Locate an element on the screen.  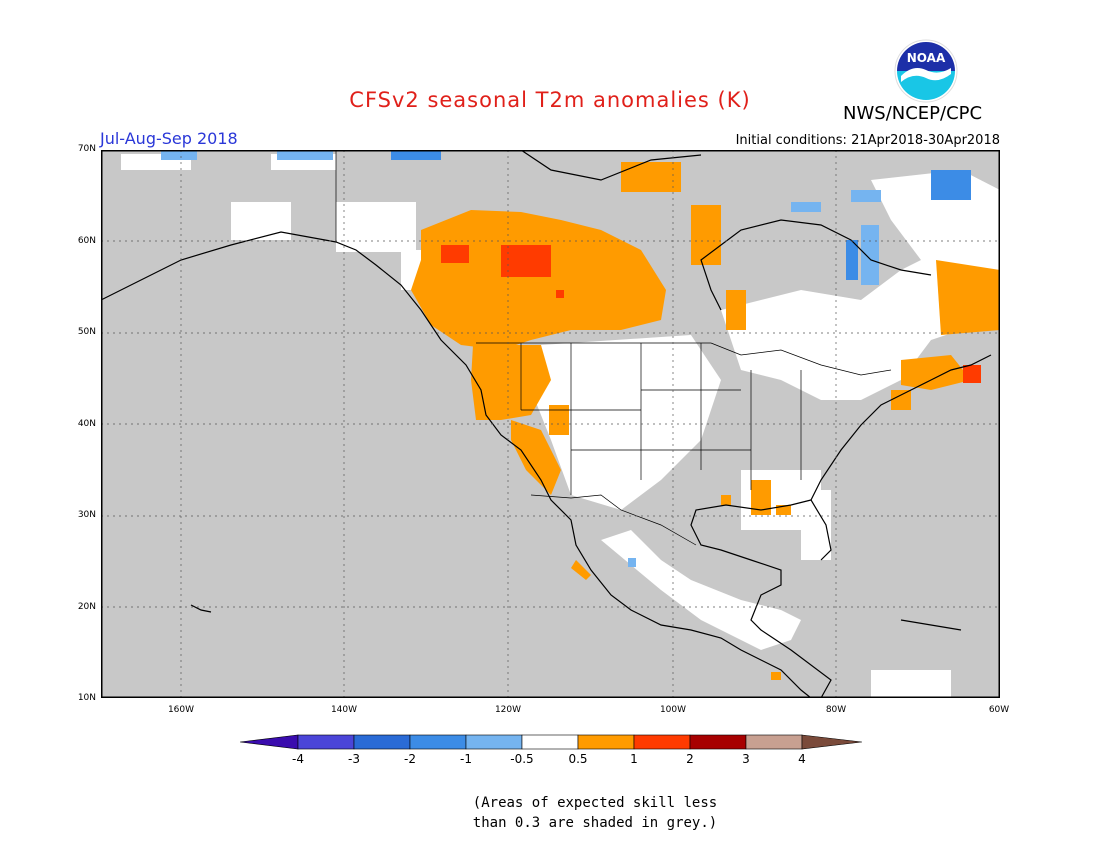
lat-label: 30N is located at coordinates (86, 515).